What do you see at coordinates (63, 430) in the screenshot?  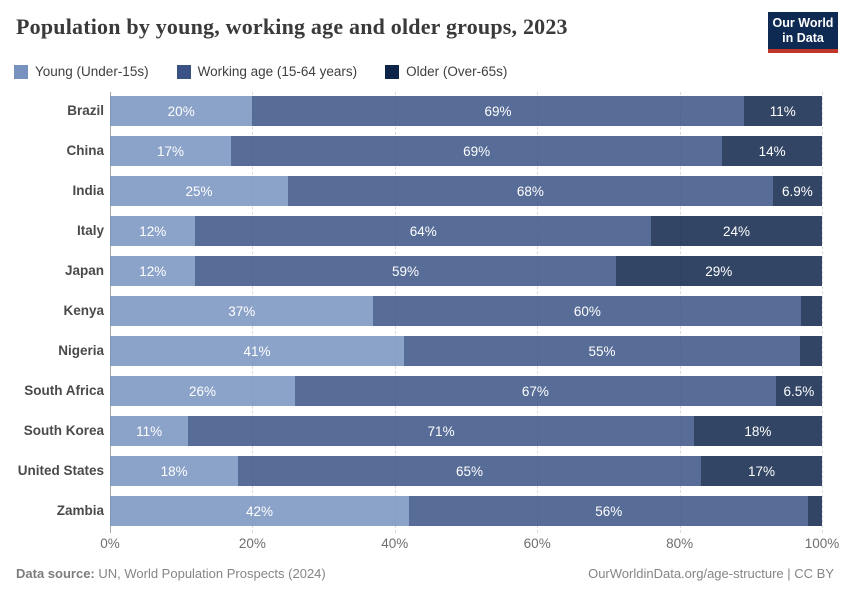 I see `country-label: South Korea` at bounding box center [63, 430].